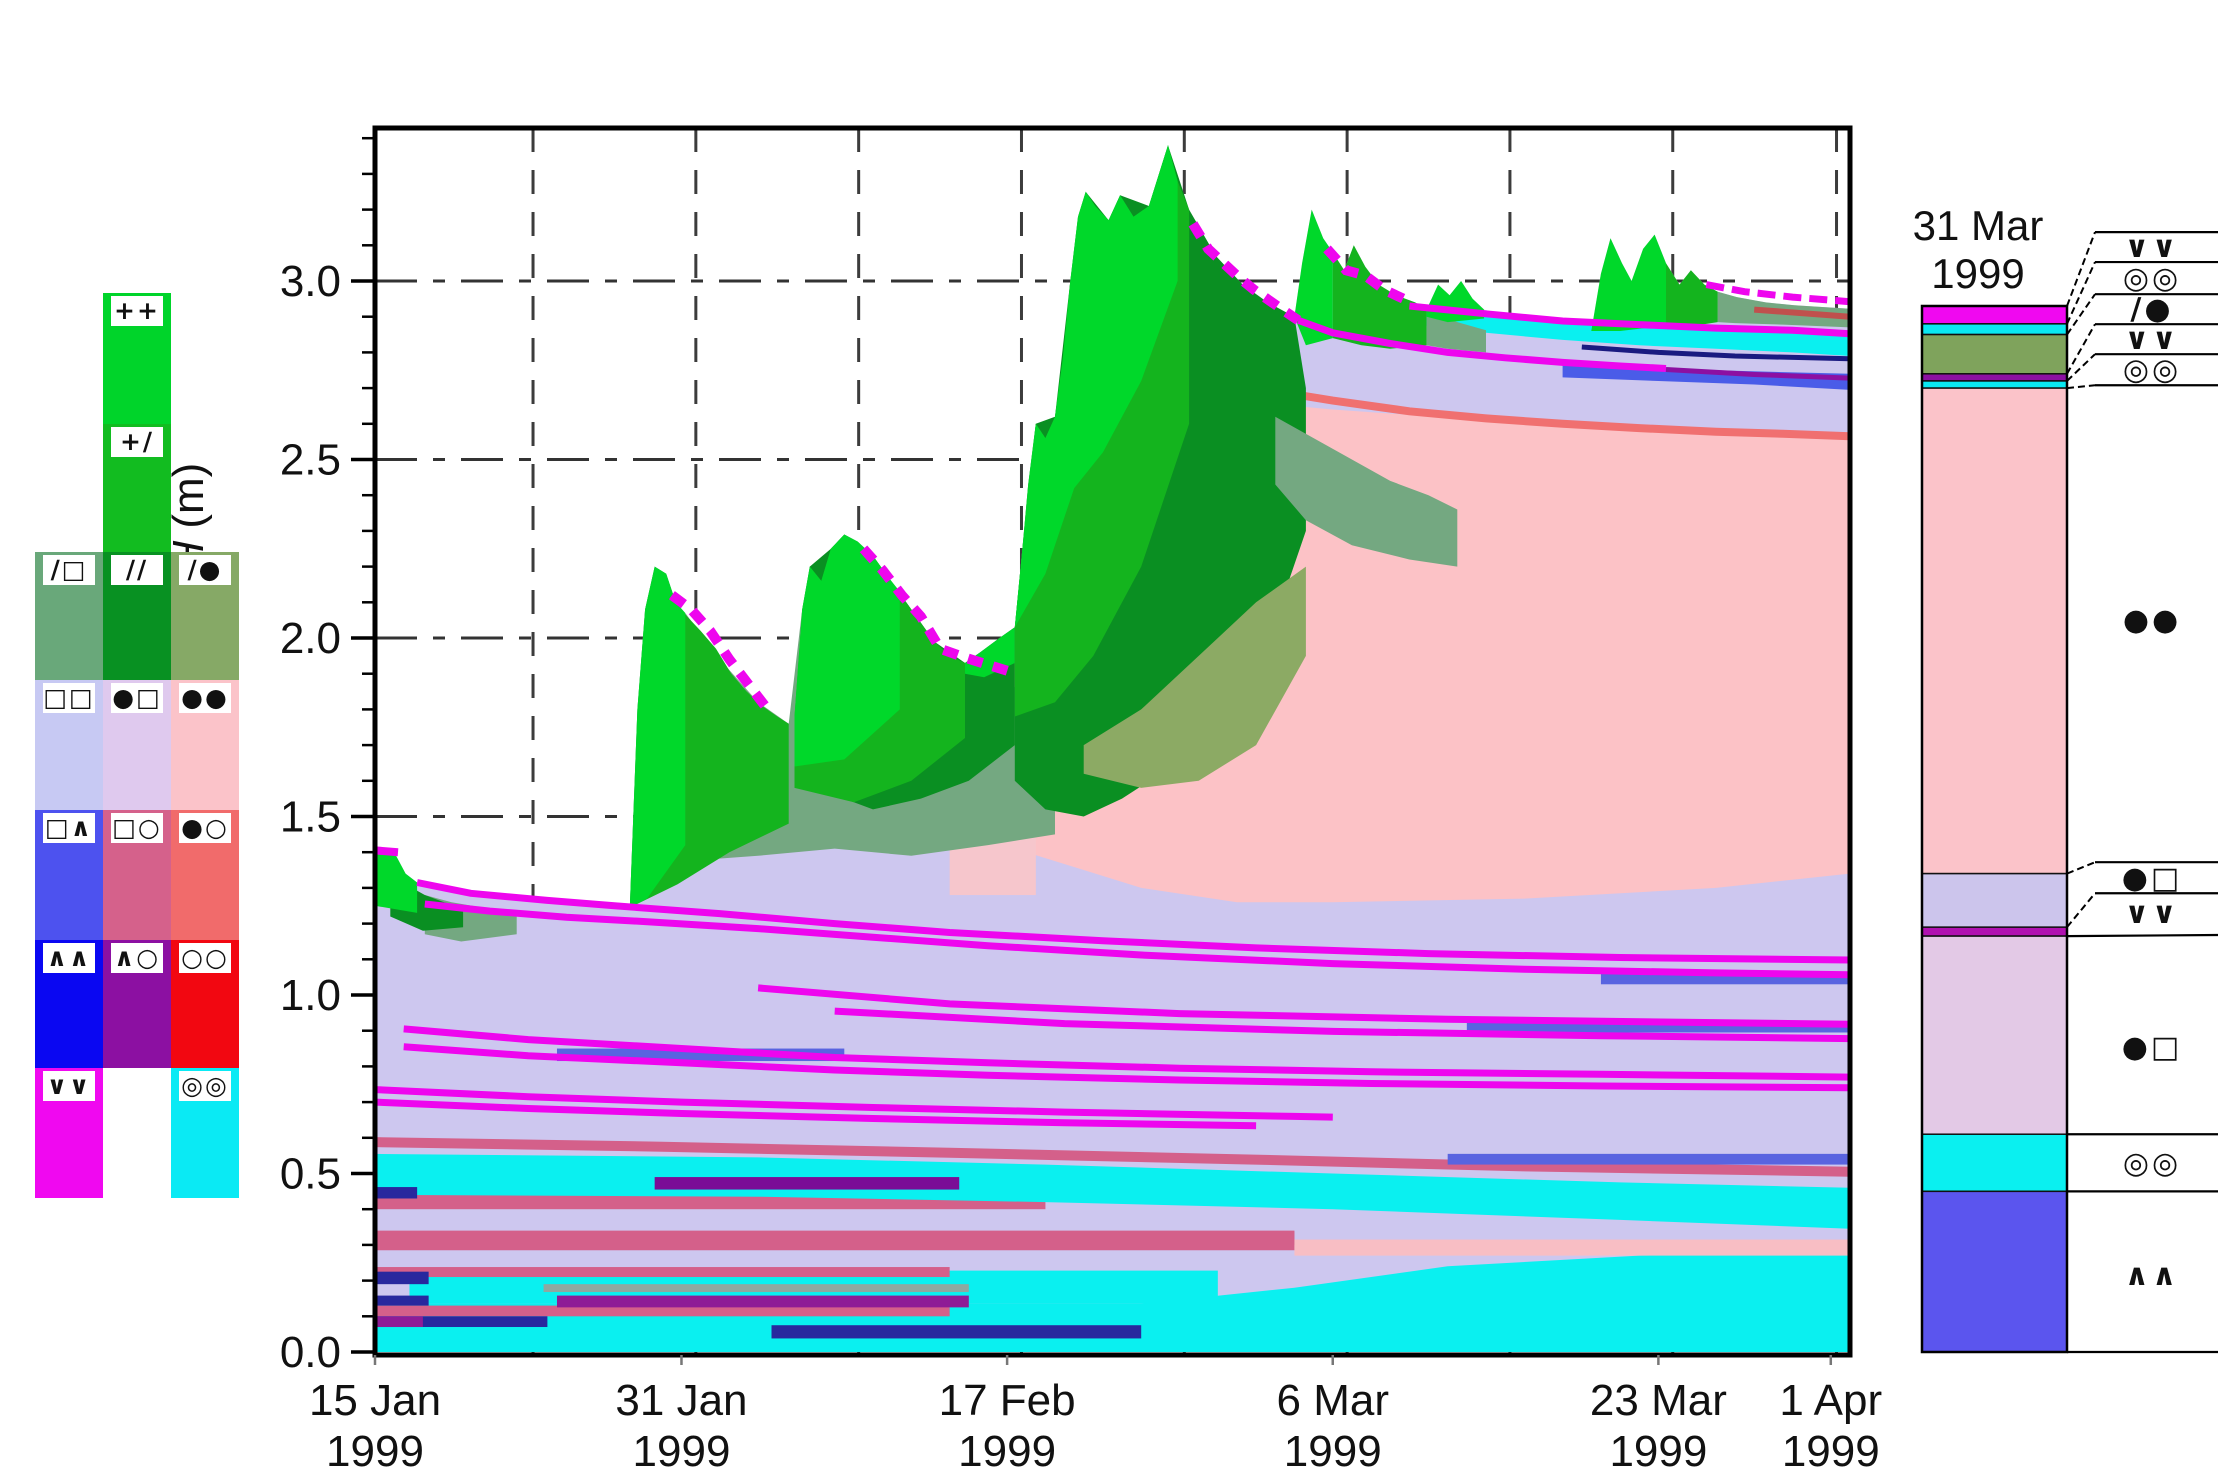  I want to click on legend-grain-symbol: ∕∕, so click(137, 569).